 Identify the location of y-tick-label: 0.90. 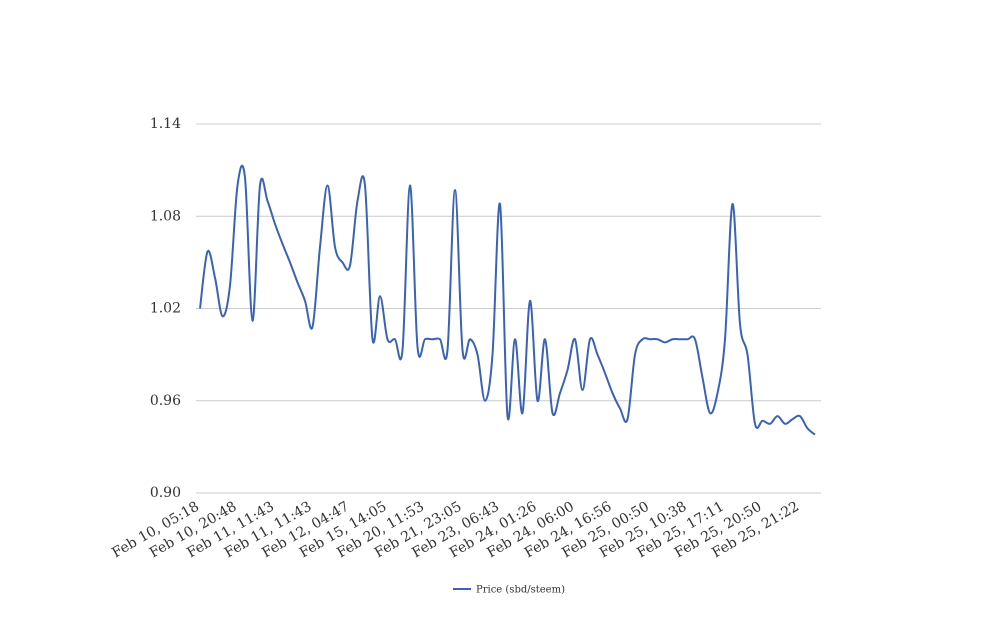
(165, 493).